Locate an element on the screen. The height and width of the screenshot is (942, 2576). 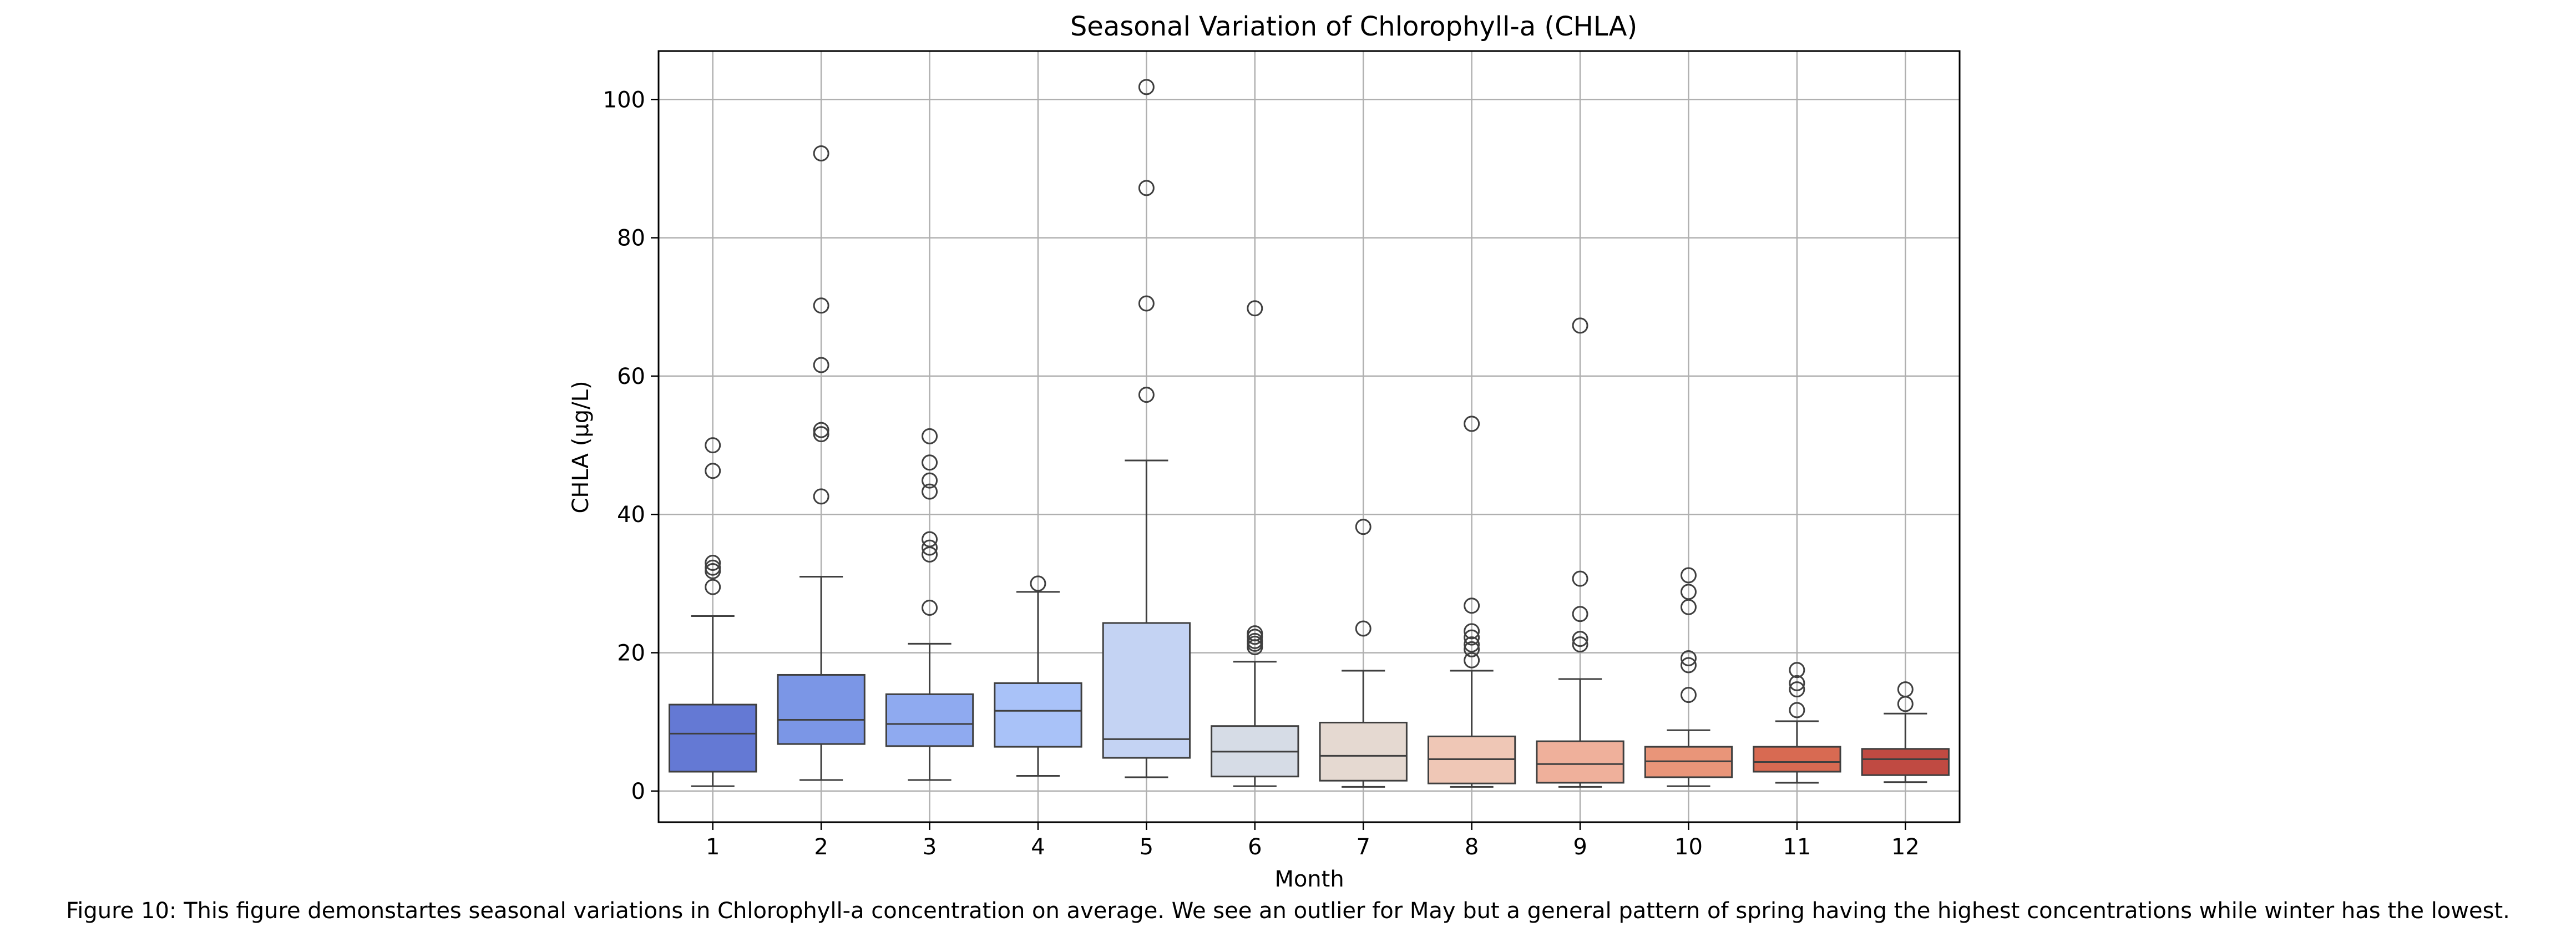
y-tick-label: 0 is located at coordinates (638, 791).